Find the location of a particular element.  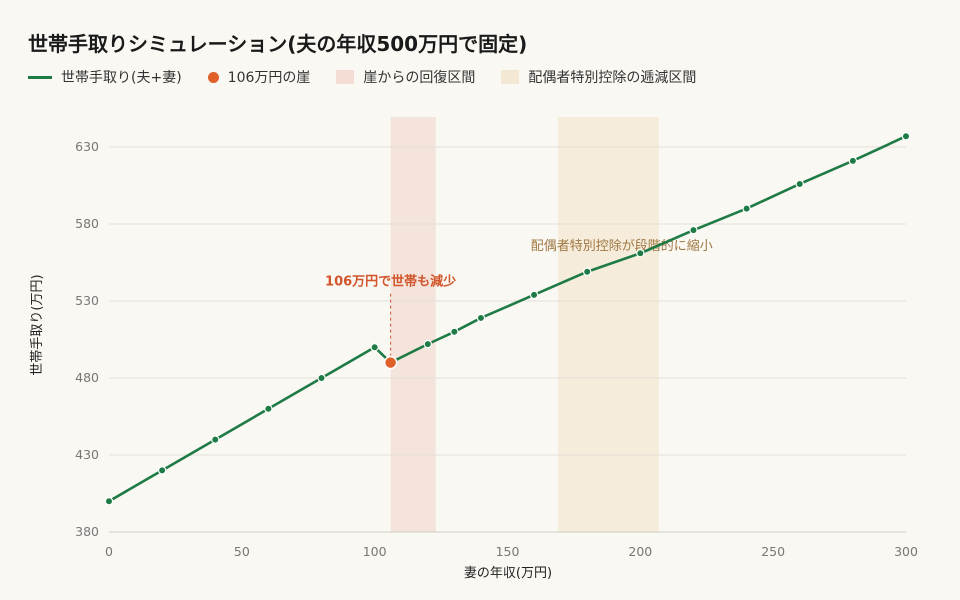

annotation-0: 106万円で世帯も減少 is located at coordinates (390, 282).